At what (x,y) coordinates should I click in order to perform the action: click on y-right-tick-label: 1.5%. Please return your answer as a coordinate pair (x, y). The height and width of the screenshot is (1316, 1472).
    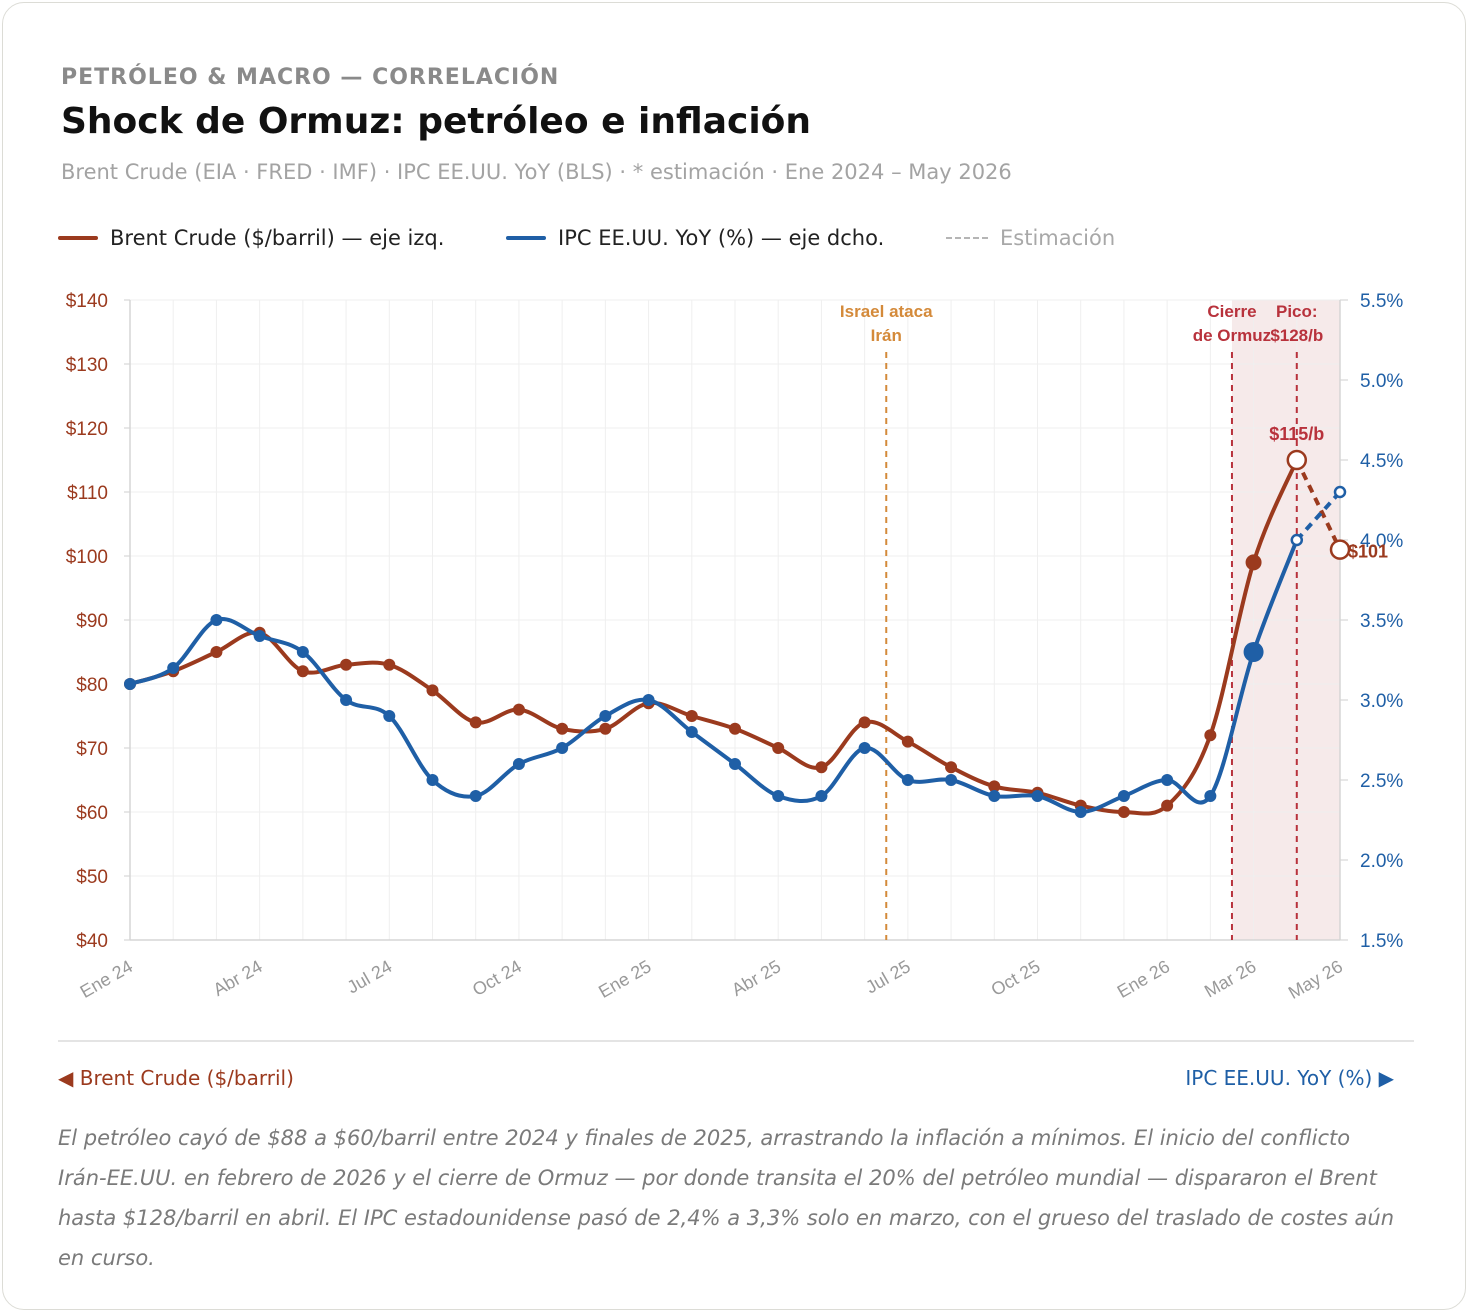
    Looking at the image, I should click on (1381, 941).